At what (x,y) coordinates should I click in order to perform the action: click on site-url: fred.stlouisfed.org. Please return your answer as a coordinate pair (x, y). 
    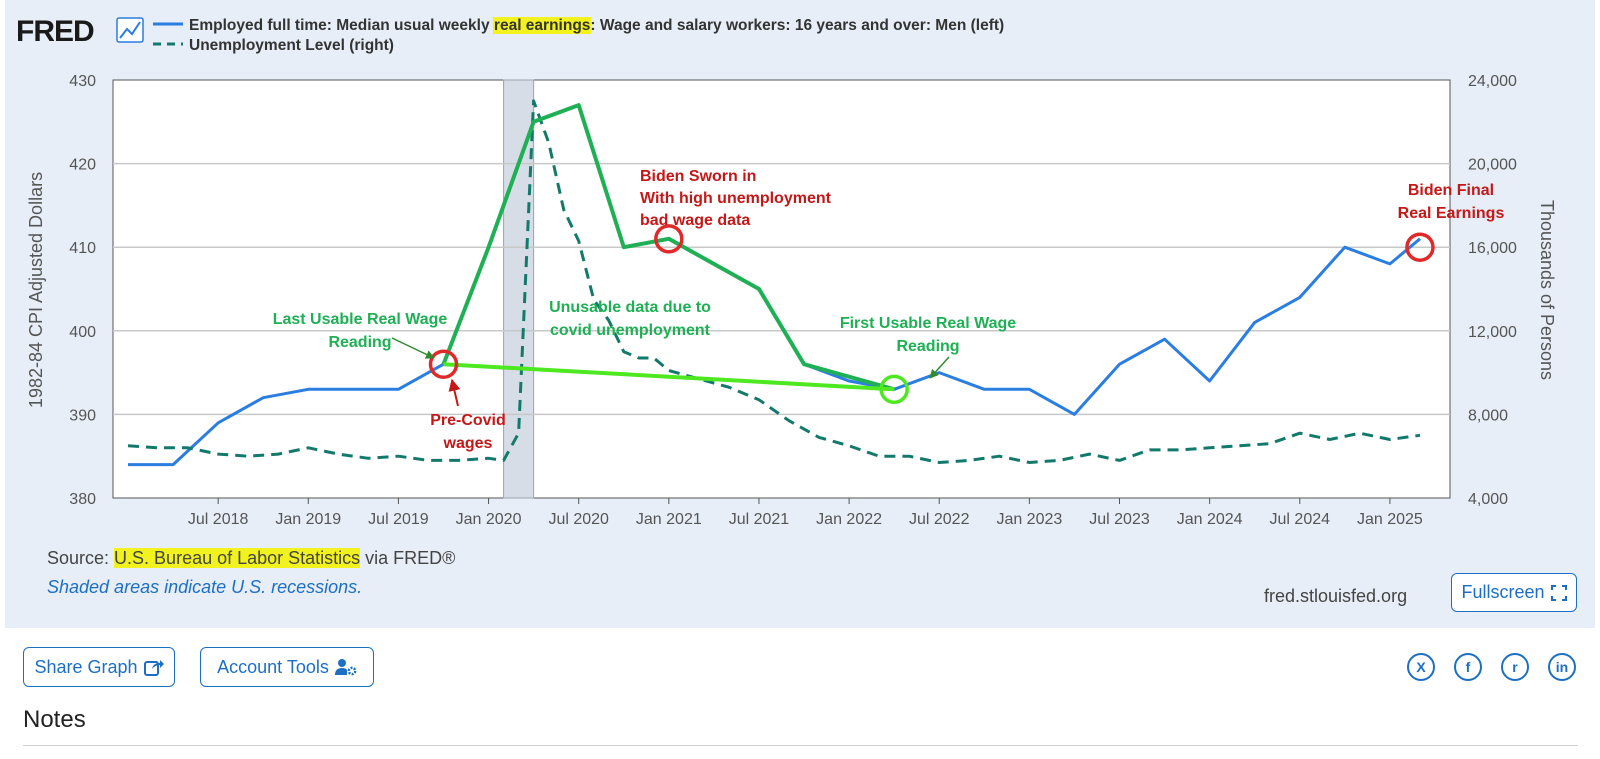
    Looking at the image, I should click on (1336, 596).